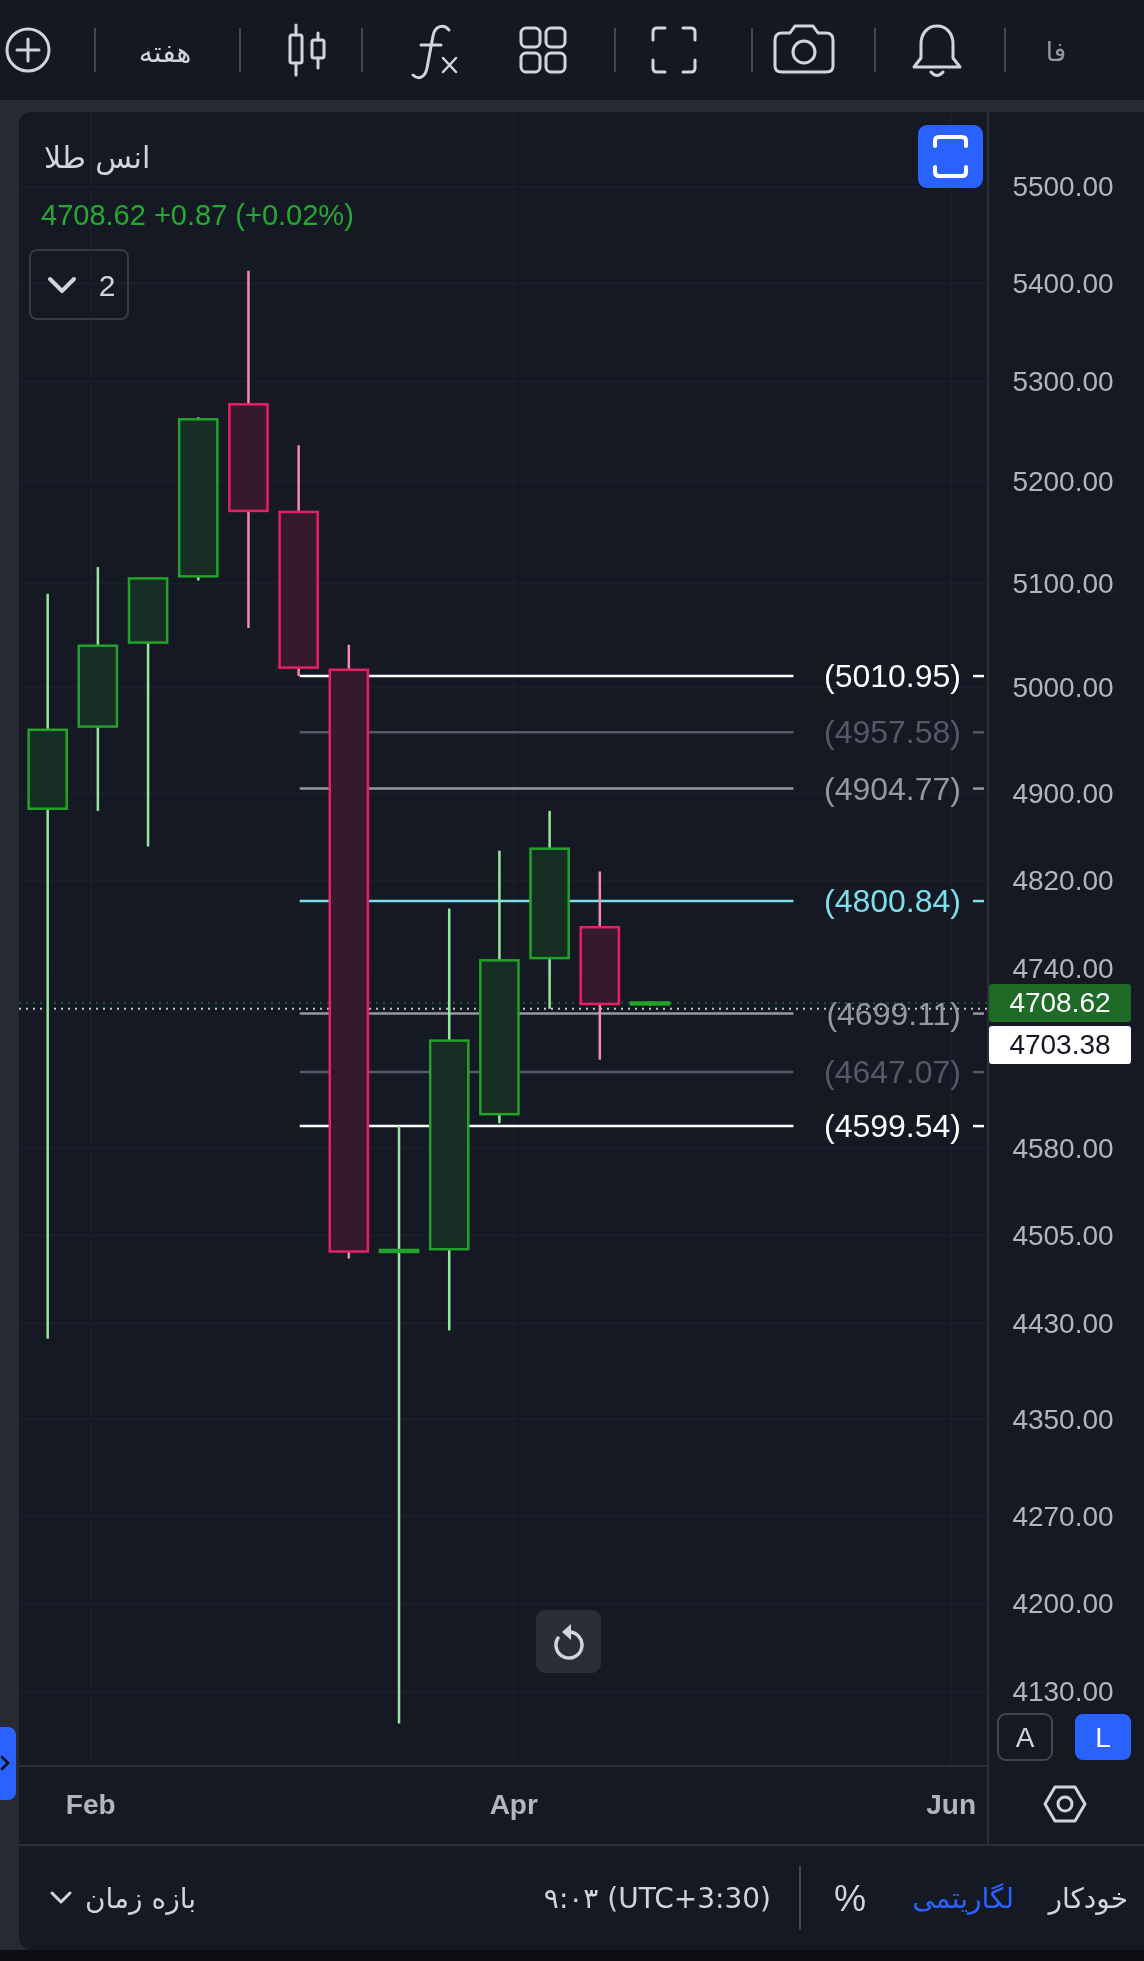 This screenshot has height=1961, width=1144. What do you see at coordinates (1063, 1603) in the screenshot?
I see `y-tick-label: 4200.00` at bounding box center [1063, 1603].